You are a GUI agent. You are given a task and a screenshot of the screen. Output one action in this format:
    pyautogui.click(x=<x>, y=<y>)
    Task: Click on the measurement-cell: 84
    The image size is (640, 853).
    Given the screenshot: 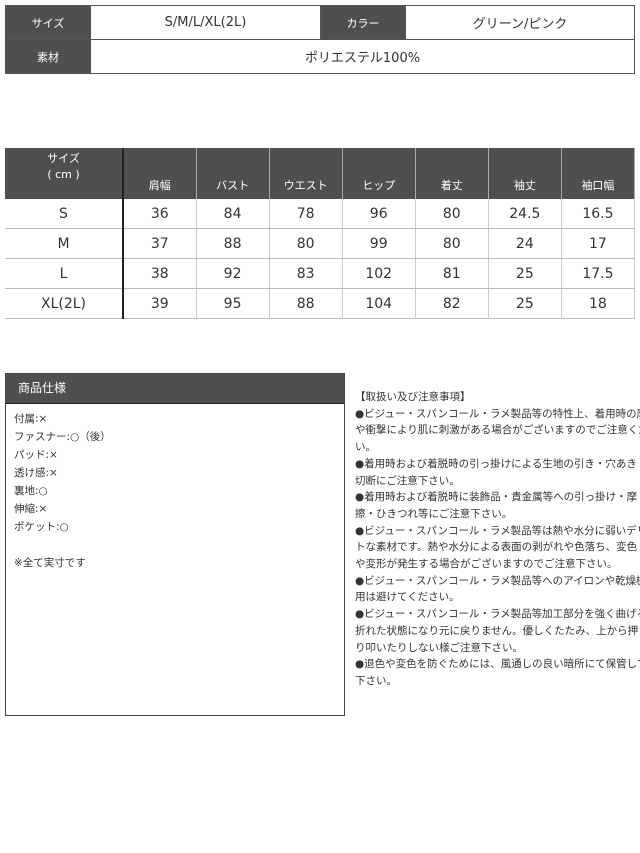 What is the action you would take?
    pyautogui.click(x=233, y=214)
    